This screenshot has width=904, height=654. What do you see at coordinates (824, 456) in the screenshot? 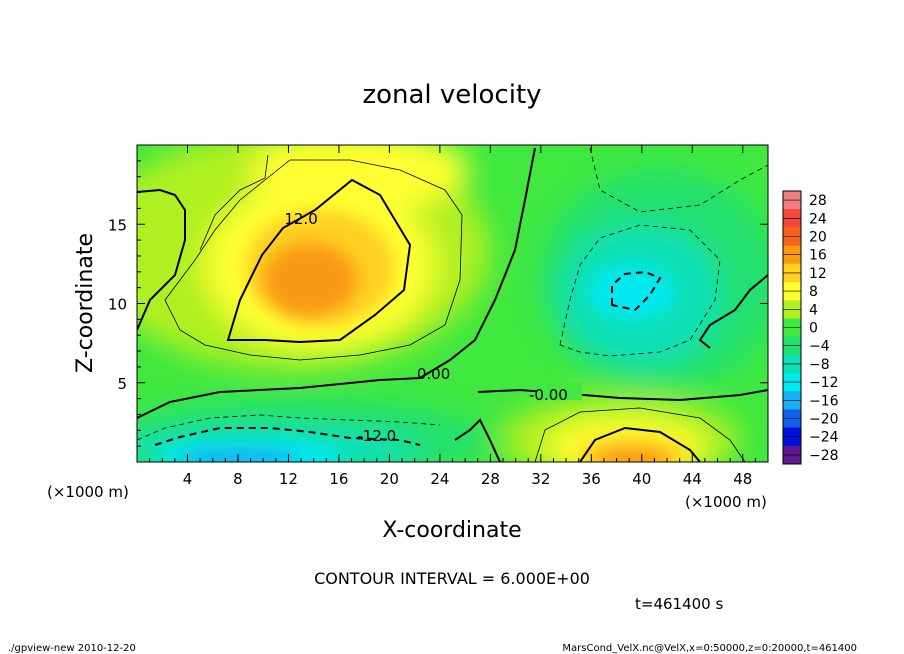
I see `colorbar-label: −28` at bounding box center [824, 456].